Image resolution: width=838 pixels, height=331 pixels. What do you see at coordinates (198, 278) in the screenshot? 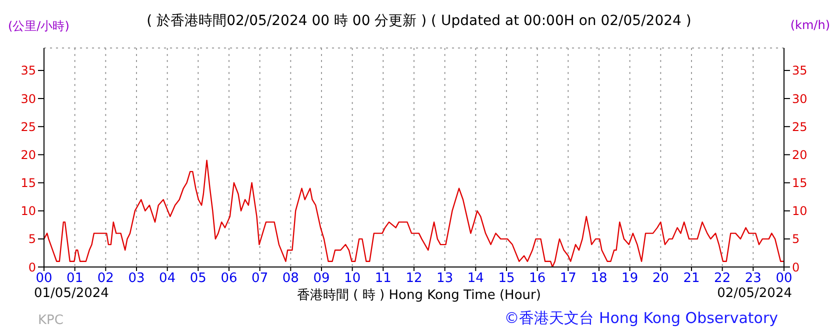
I see `x-tick-label: 05` at bounding box center [198, 278].